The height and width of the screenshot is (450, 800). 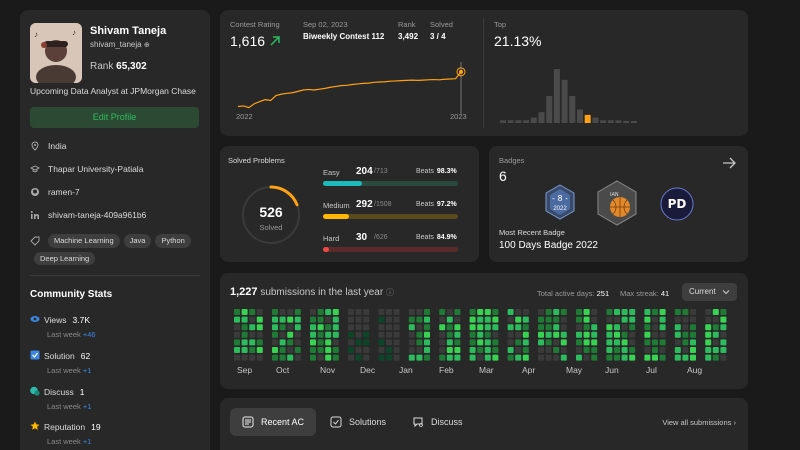 What do you see at coordinates (353, 90) in the screenshot?
I see `rating-history-chart` at bounding box center [353, 90].